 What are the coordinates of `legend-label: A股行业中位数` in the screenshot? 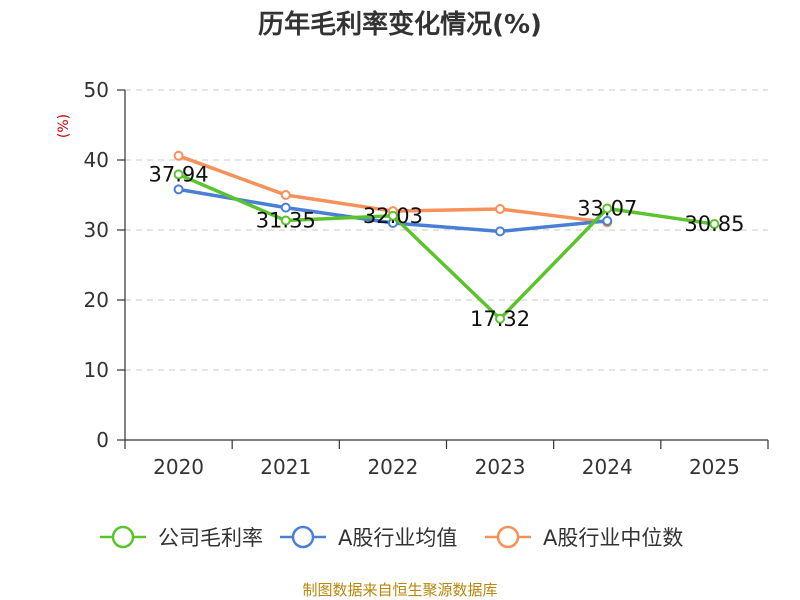 It's located at (613, 538).